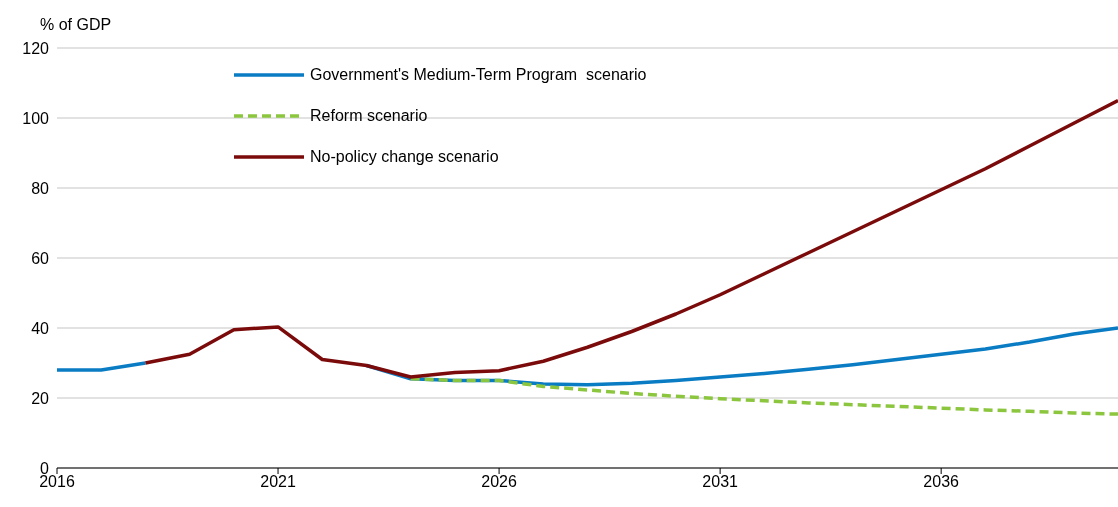  What do you see at coordinates (720, 482) in the screenshot?
I see `x-tick-label: 2031` at bounding box center [720, 482].